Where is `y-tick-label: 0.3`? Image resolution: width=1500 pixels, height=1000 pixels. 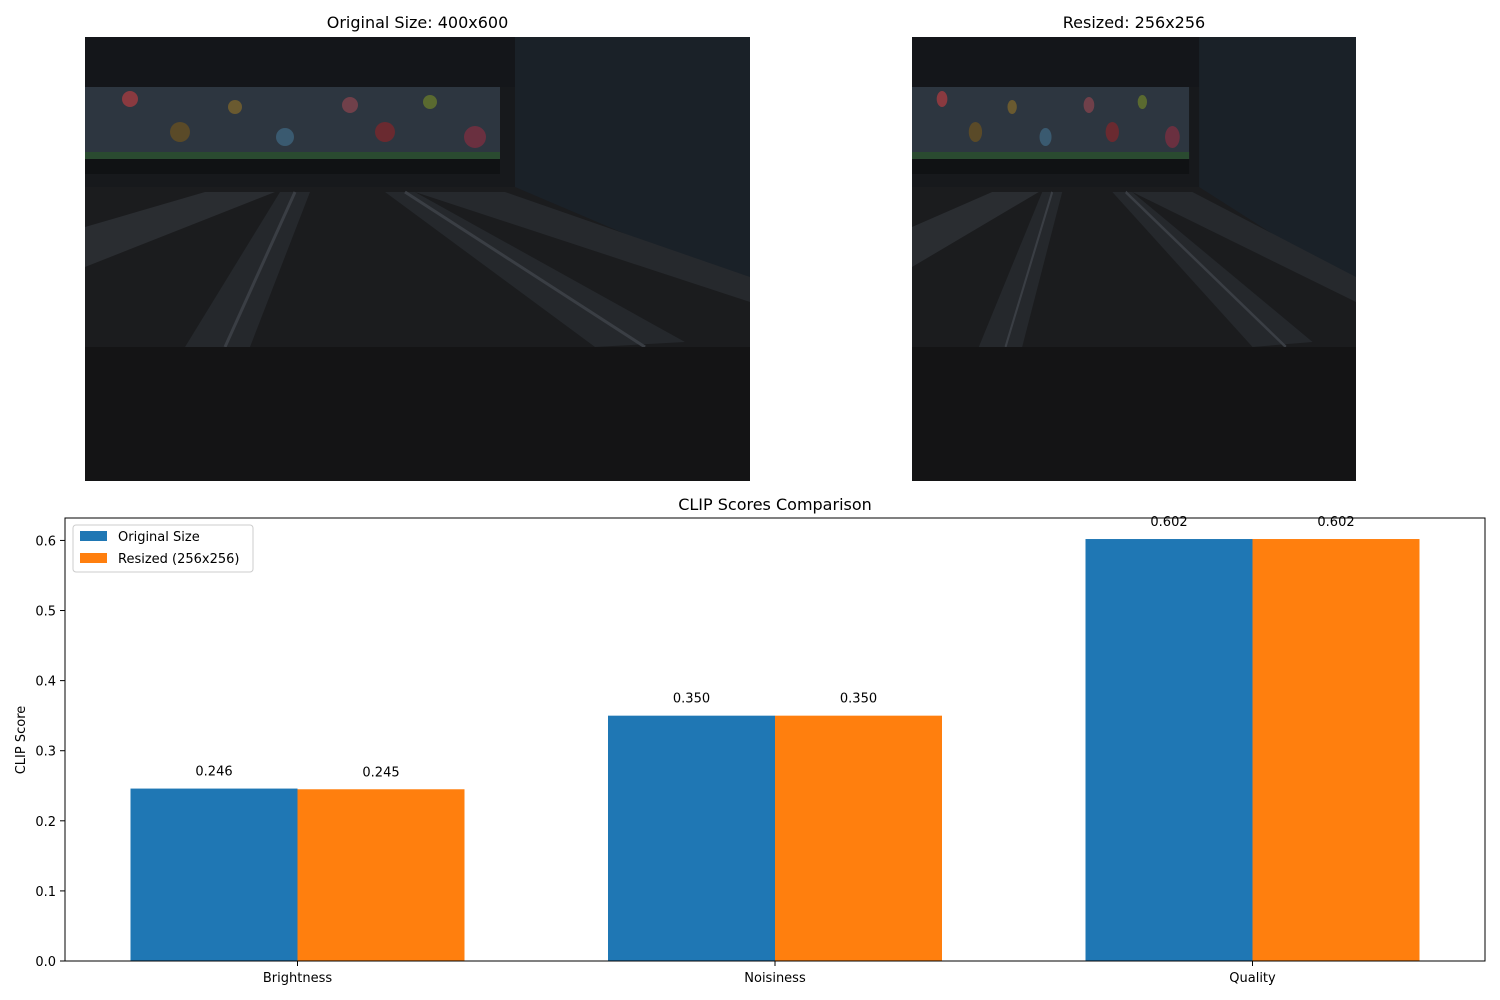
y-tick-label: 0.3 is located at coordinates (45, 752).